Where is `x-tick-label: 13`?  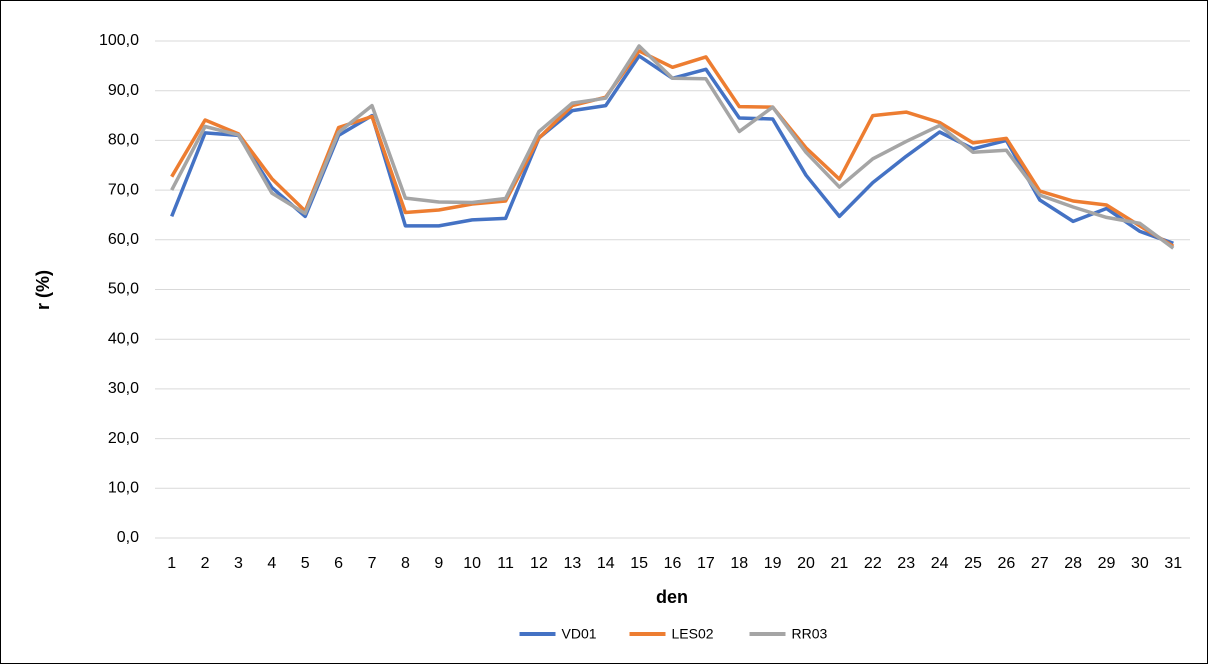 x-tick-label: 13 is located at coordinates (572, 563).